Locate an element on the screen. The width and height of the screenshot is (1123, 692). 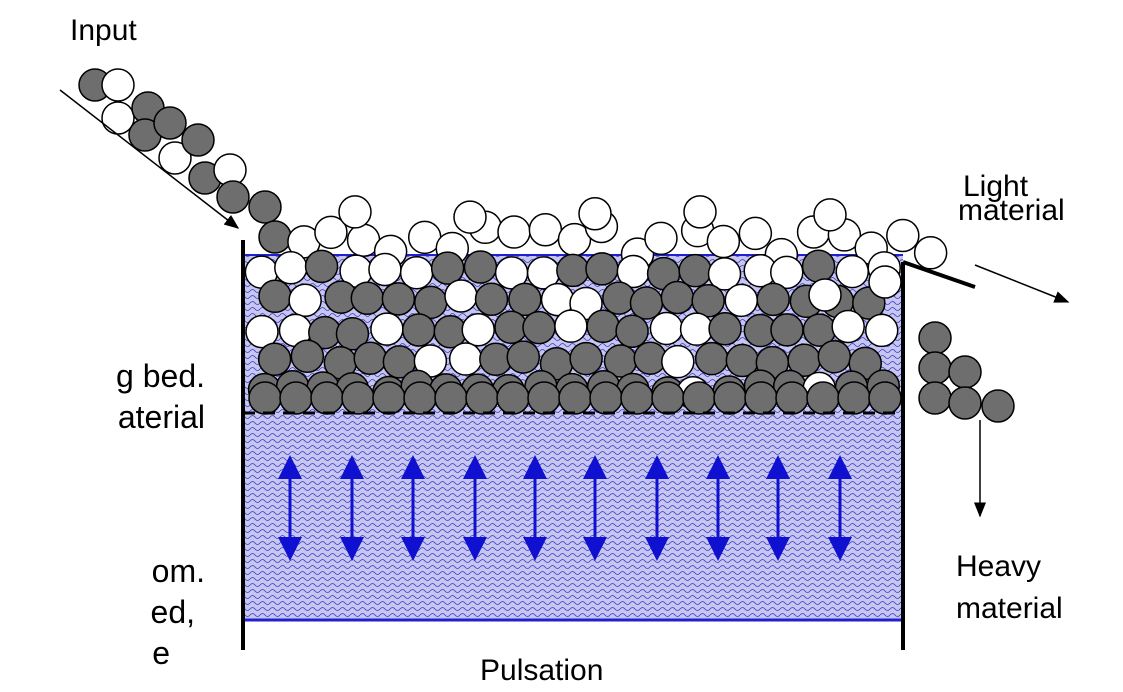
input-arrow is located at coordinates (149, 159).